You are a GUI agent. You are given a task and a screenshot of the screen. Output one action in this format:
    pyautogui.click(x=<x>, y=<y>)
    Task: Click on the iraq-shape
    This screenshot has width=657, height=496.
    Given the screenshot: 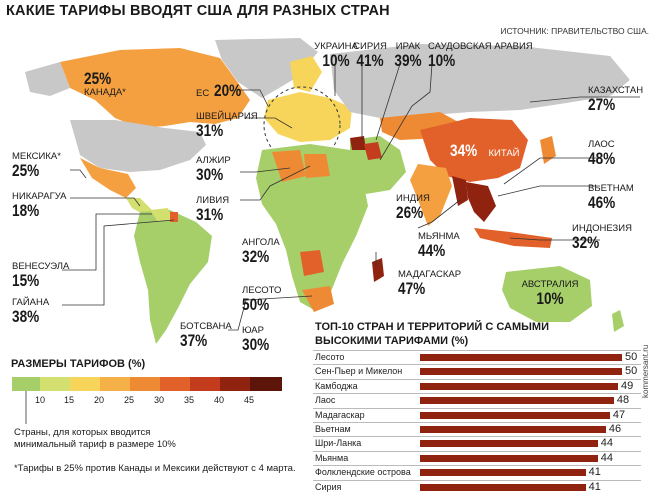 What is the action you would take?
    pyautogui.click(x=373, y=151)
    